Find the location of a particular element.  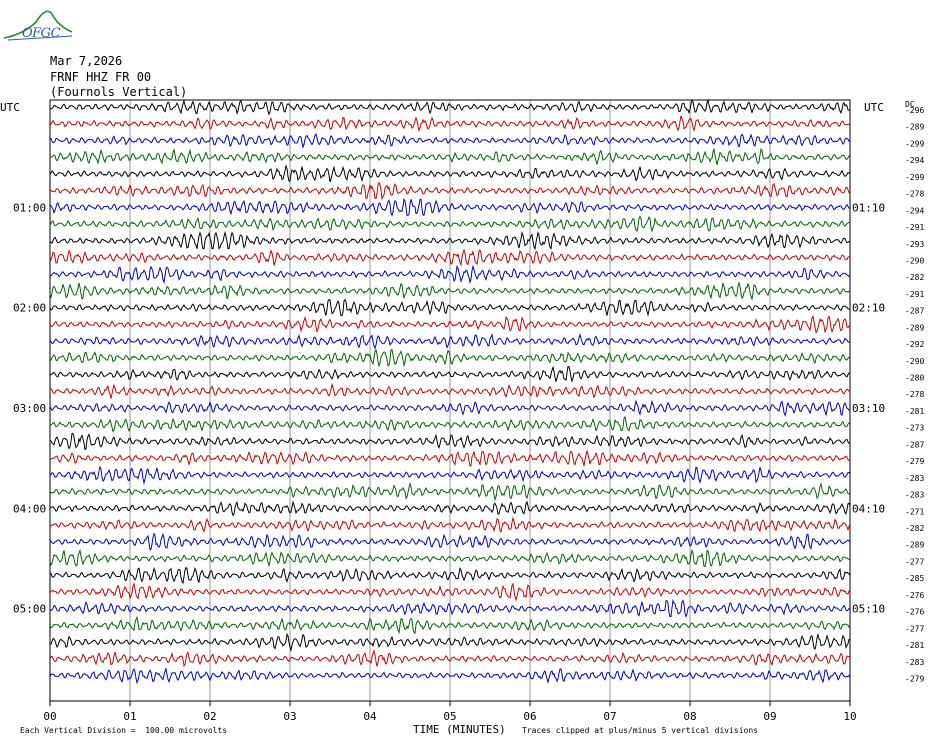

dc-offset-label: -285 is located at coordinates (914, 578).